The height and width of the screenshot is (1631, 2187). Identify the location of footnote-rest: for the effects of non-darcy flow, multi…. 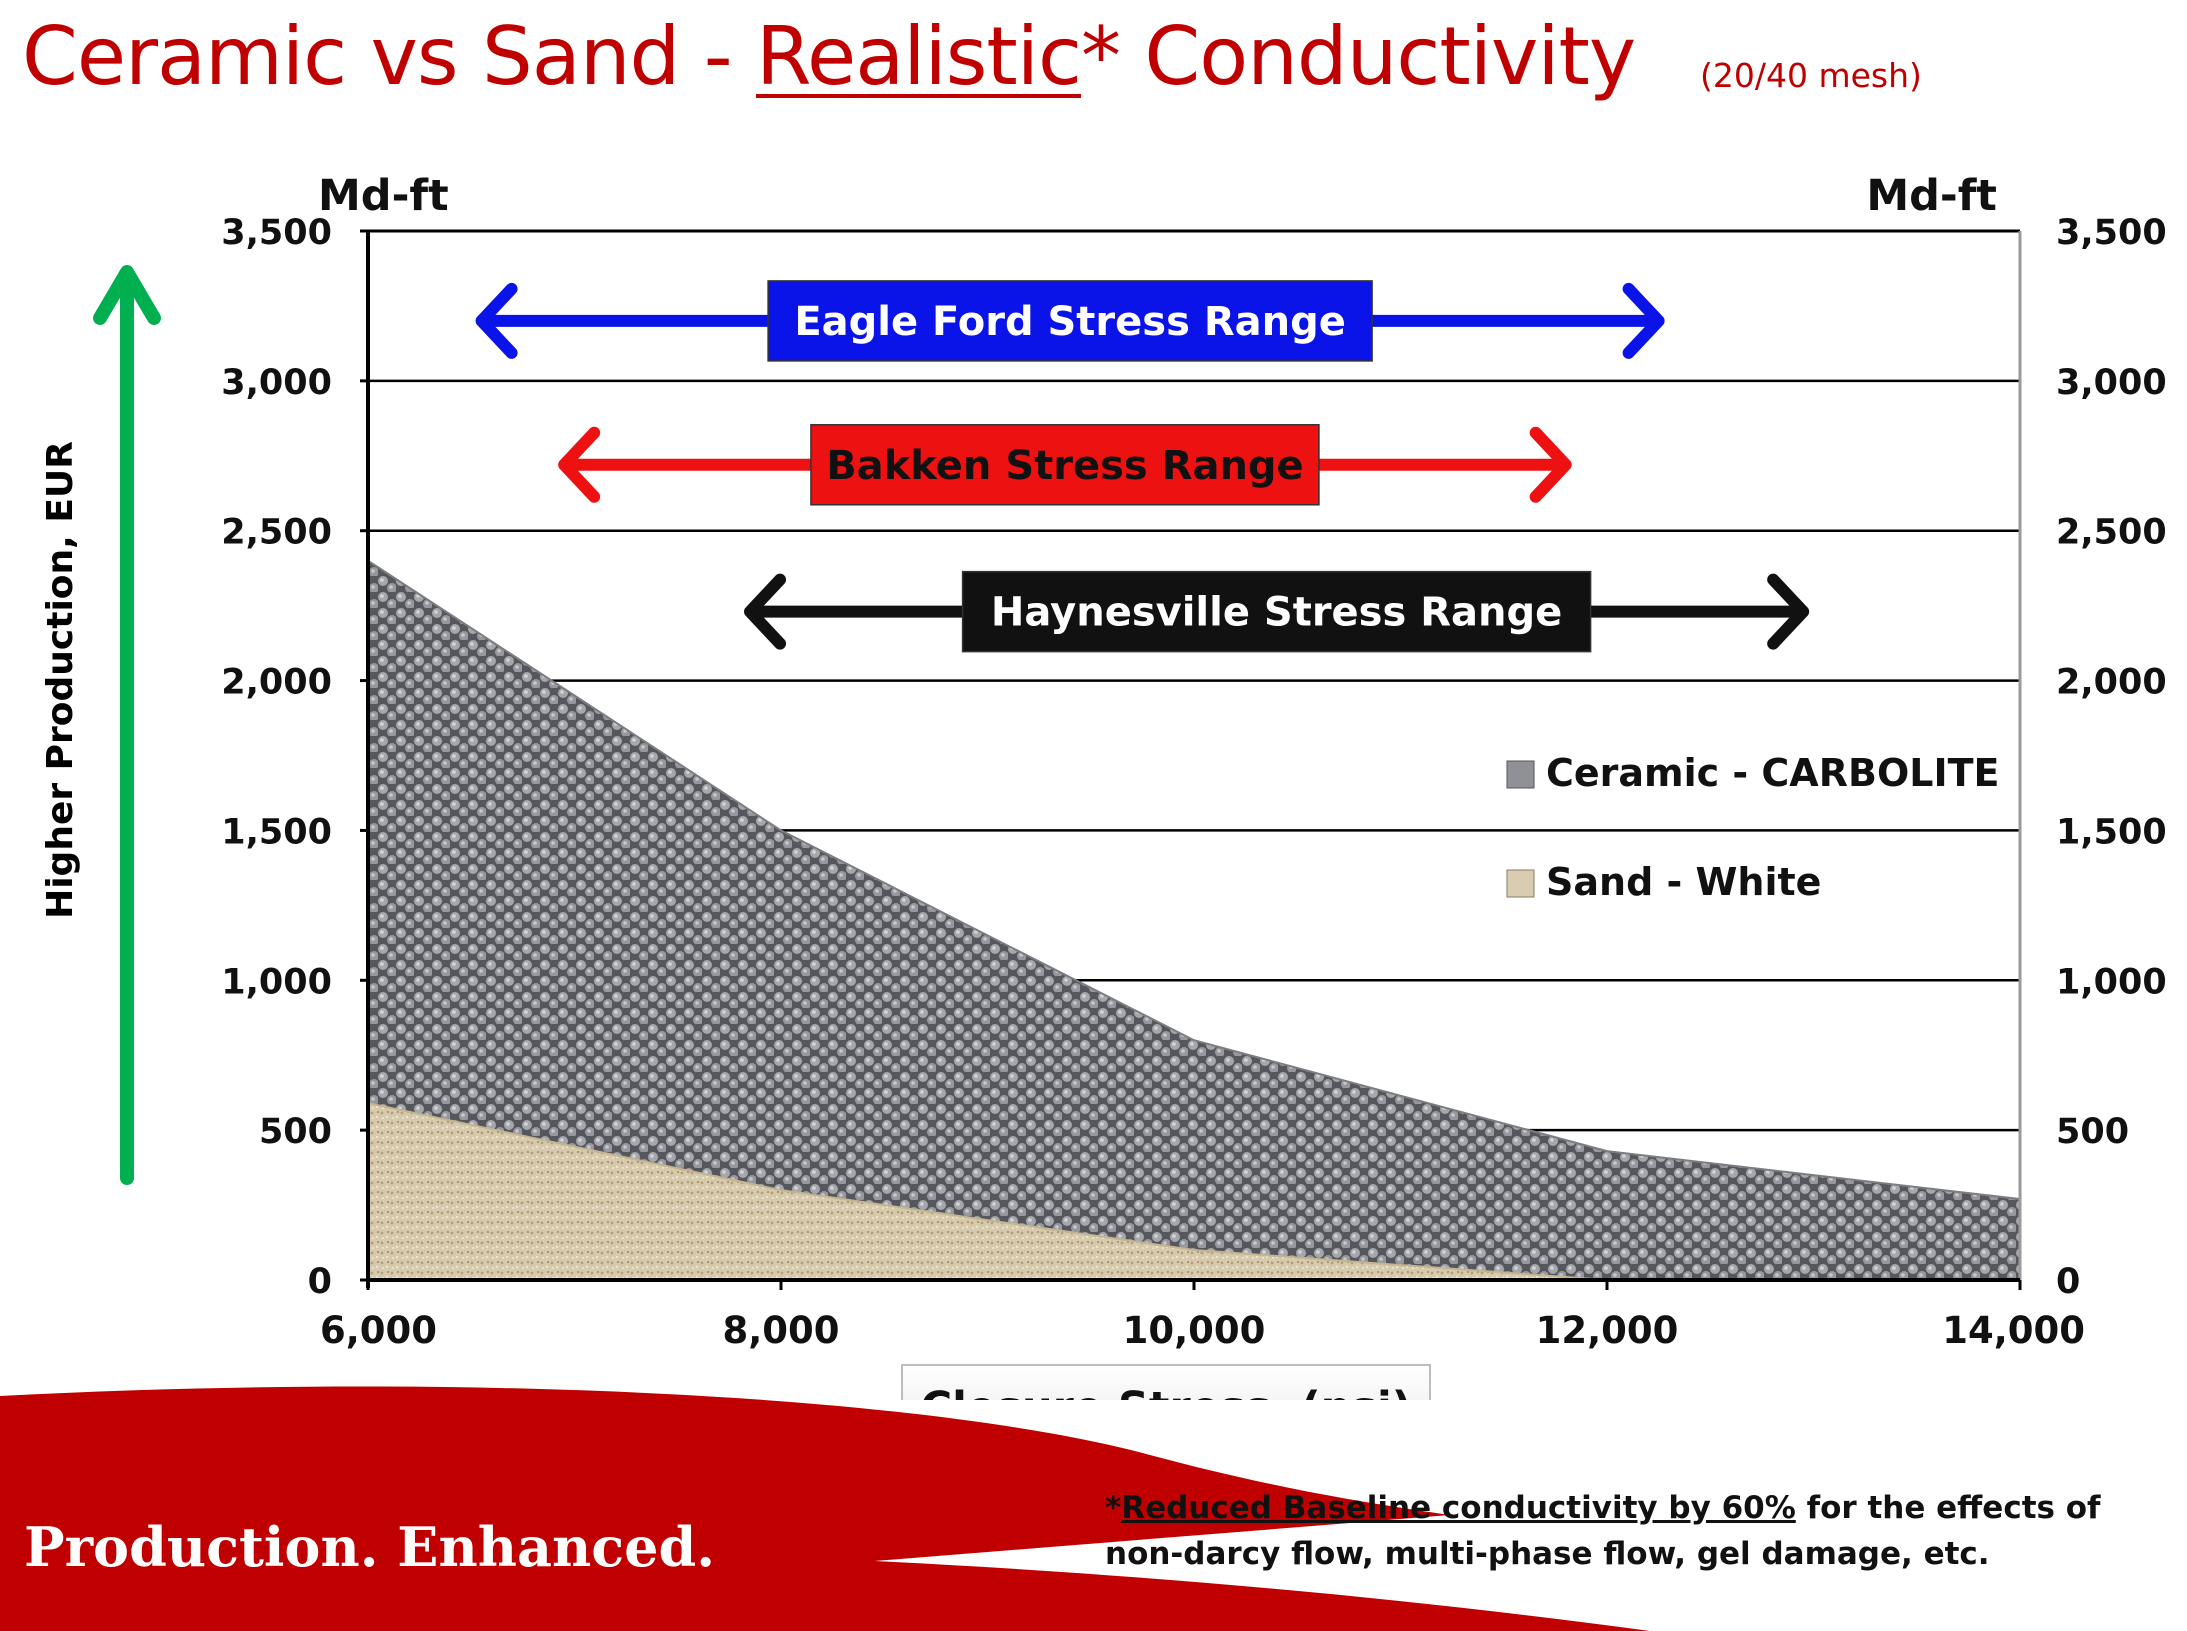
(1603, 1531).